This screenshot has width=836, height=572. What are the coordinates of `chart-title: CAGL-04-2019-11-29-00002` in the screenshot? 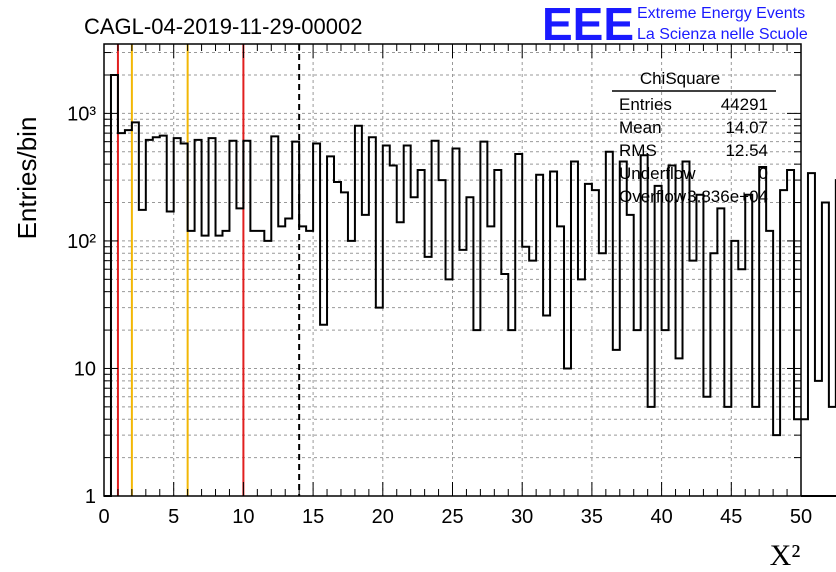 It's located at (223, 26).